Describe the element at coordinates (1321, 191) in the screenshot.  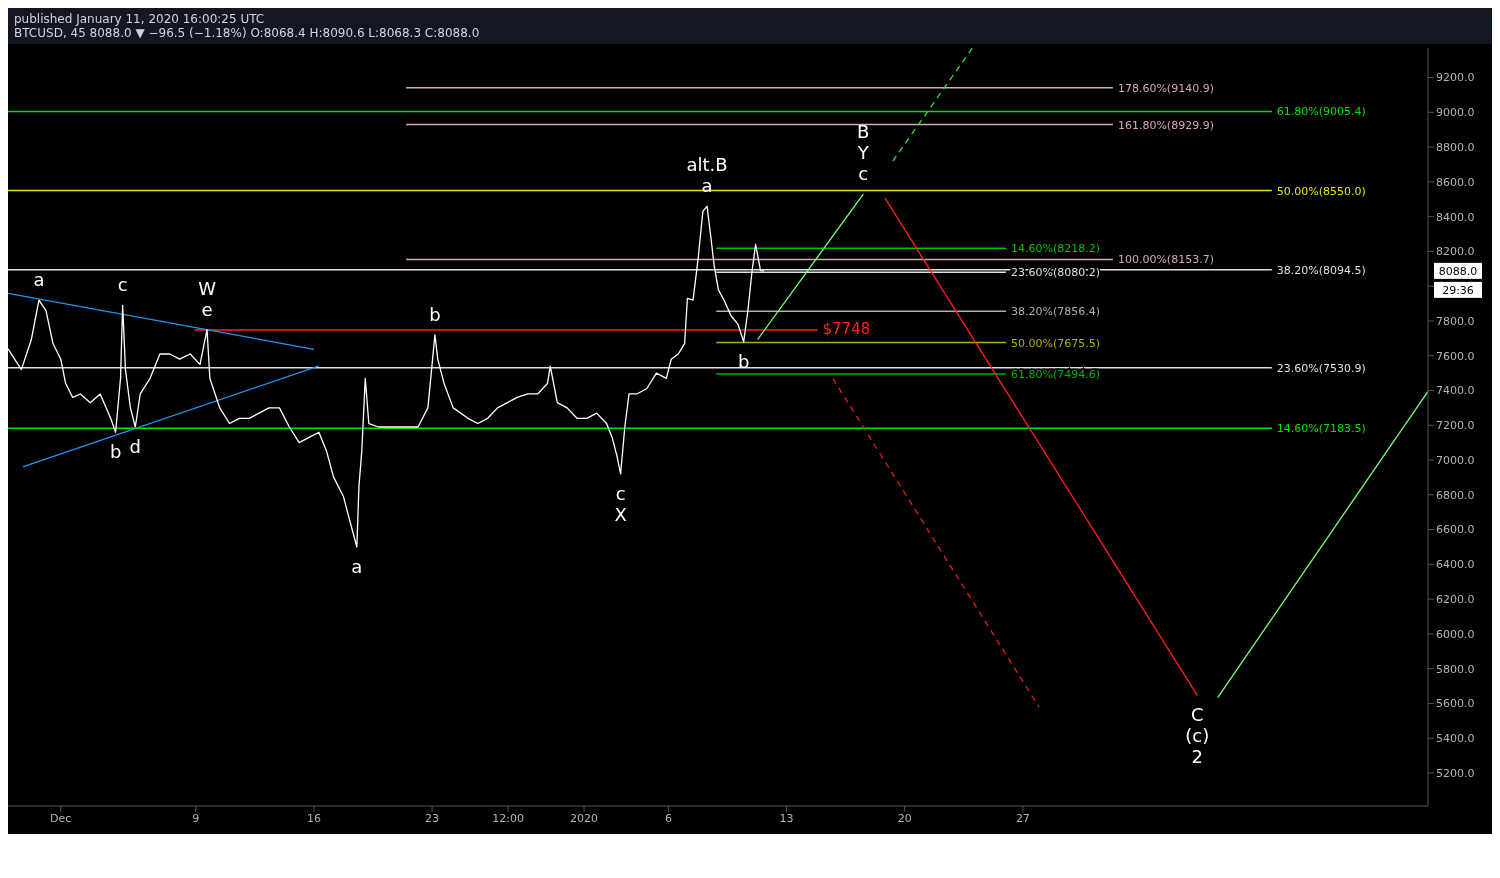
I see `series-label: 50.00%(8550.0)` at that location.